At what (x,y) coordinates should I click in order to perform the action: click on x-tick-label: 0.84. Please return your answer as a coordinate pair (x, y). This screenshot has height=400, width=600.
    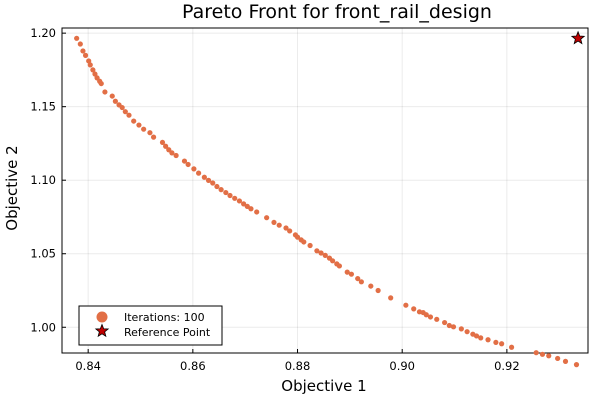
    Looking at the image, I should click on (88, 366).